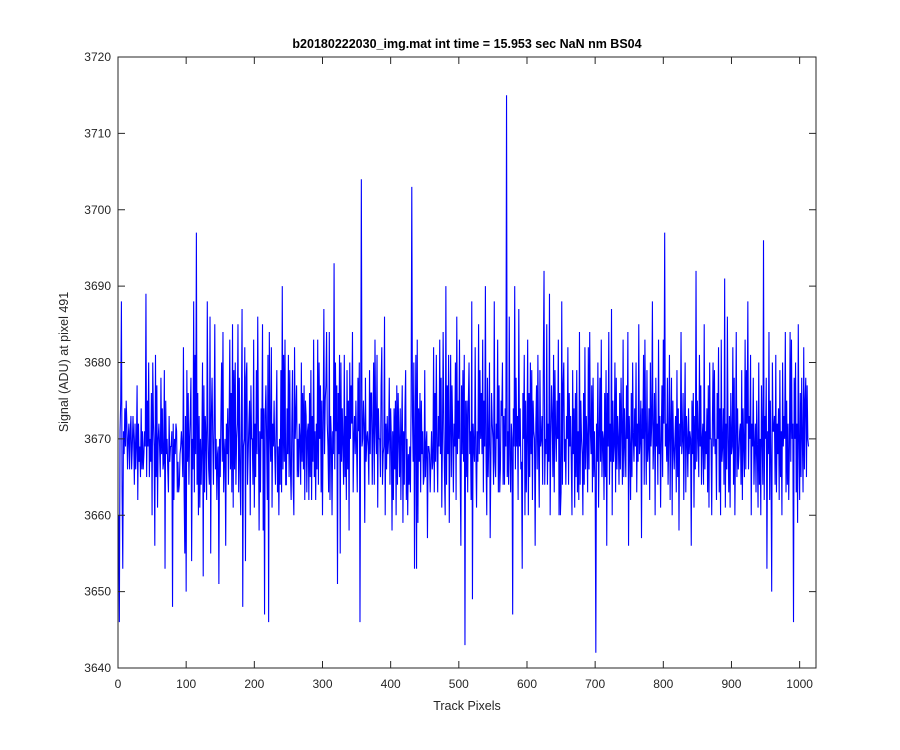  What do you see at coordinates (97, 57) in the screenshot?
I see `y-tick-label: 3720` at bounding box center [97, 57].